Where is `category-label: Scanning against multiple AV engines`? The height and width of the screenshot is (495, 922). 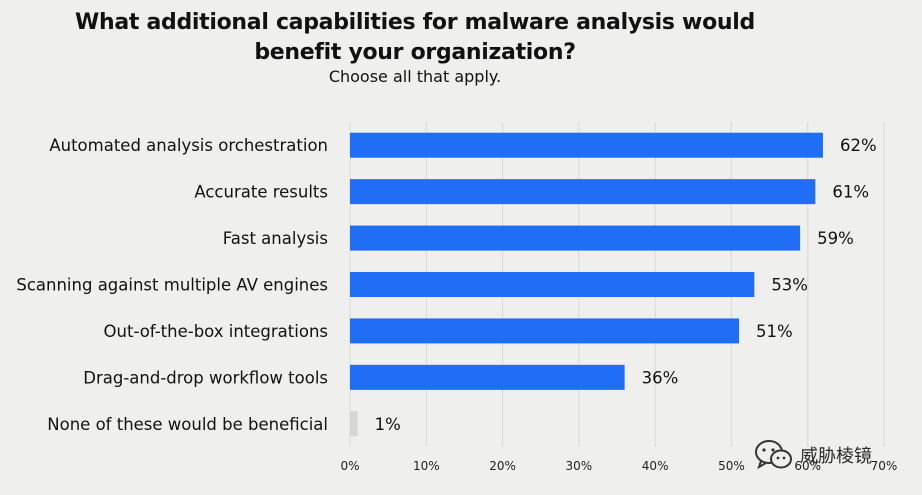 category-label: Scanning against multiple AV engines is located at coordinates (172, 285).